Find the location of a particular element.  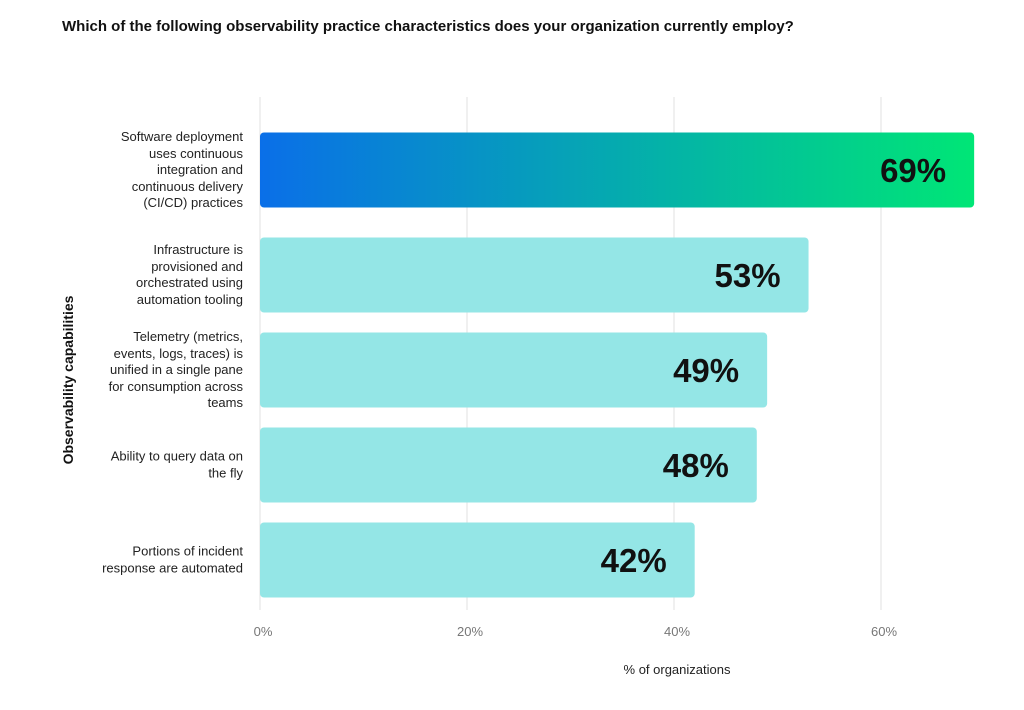

data-label: 69% is located at coordinates (913, 170).